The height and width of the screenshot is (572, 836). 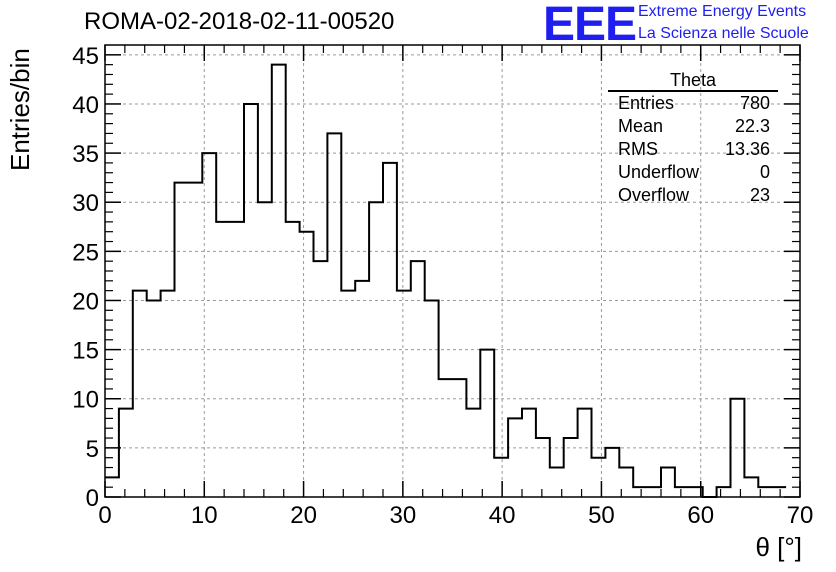 What do you see at coordinates (800, 515) in the screenshot?
I see `x-tick-label: 70` at bounding box center [800, 515].